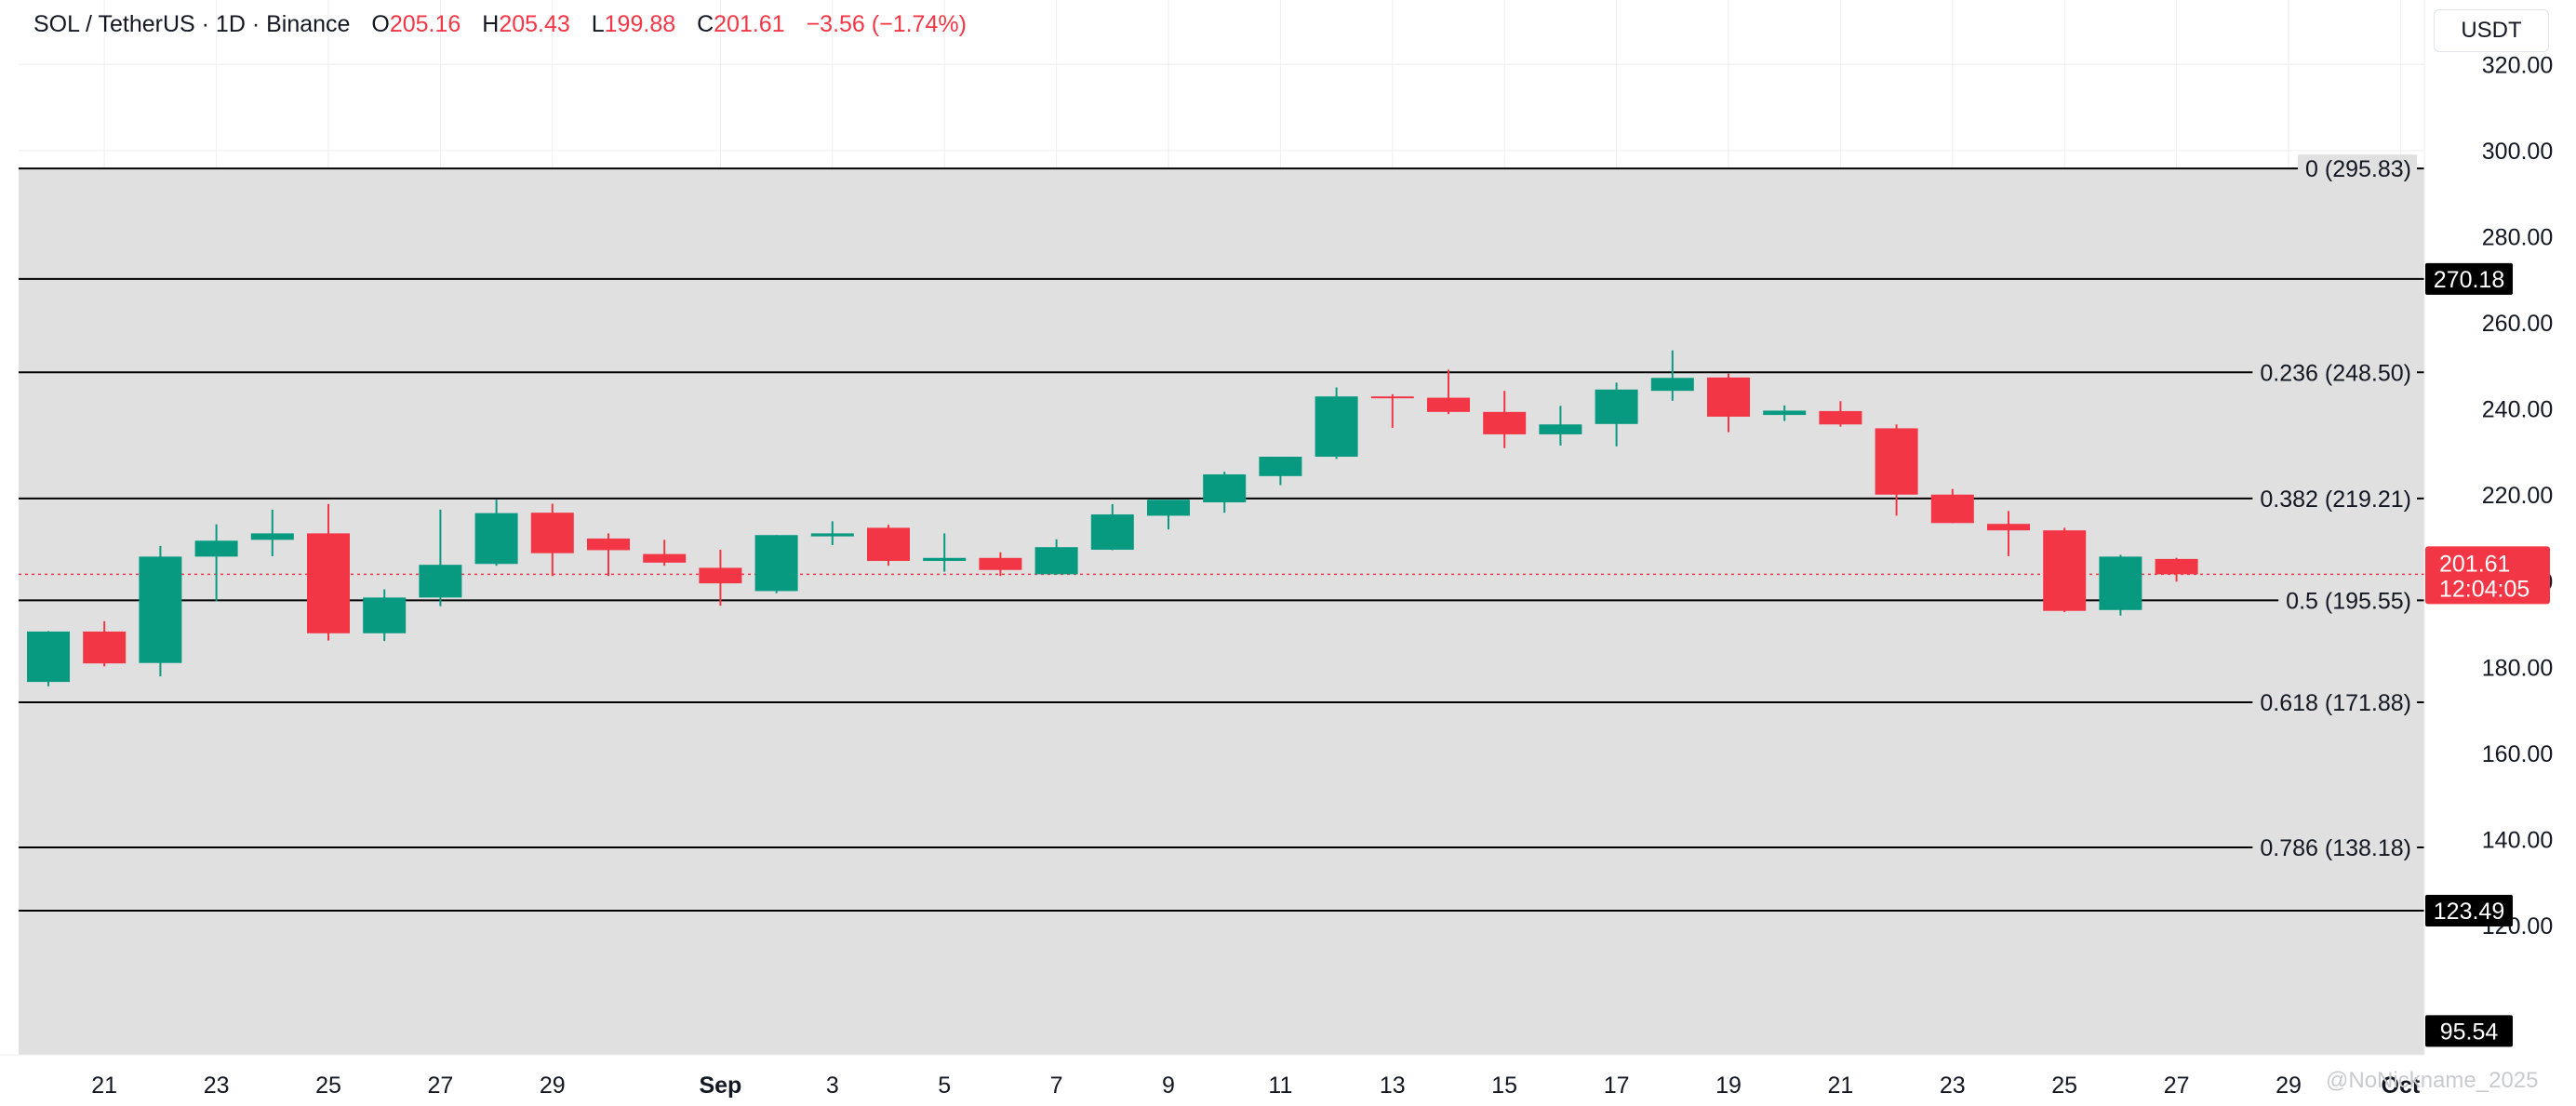 The width and height of the screenshot is (2576, 1106). Describe the element at coordinates (425, 24) in the screenshot. I see `open-value: 205.16` at that location.